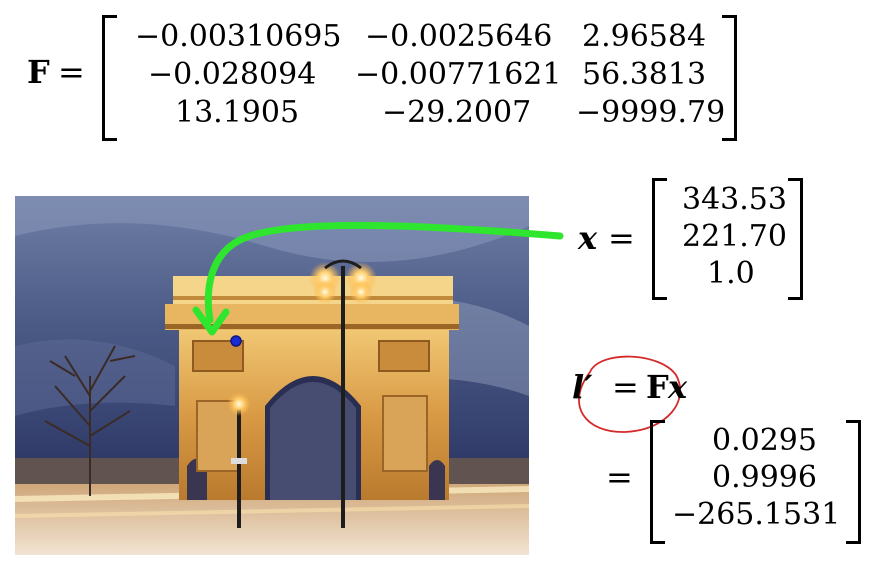  Describe the element at coordinates (459, 36) in the screenshot. I see `matrix-f-cell: −0.0025646` at that location.